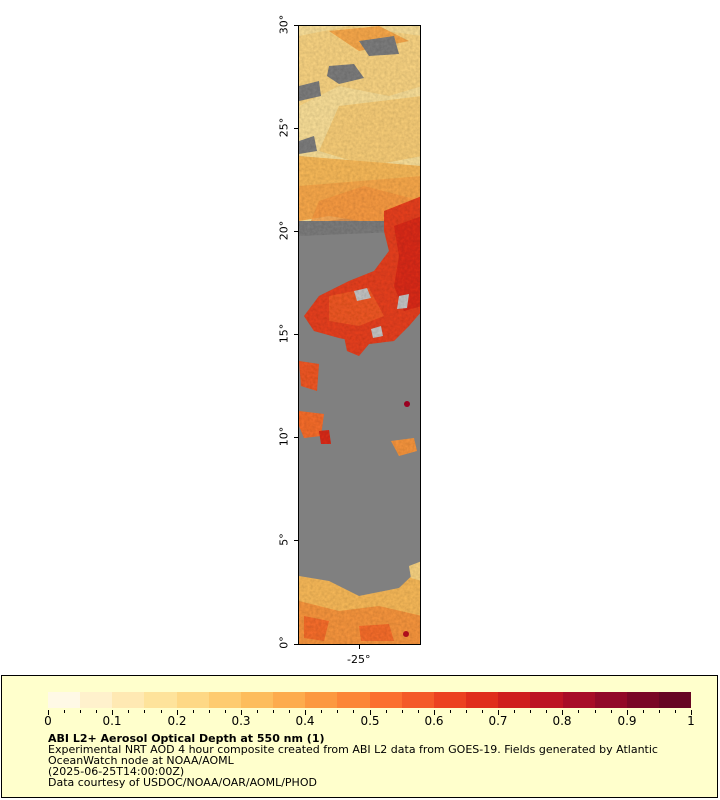 This screenshot has width=720, height=800. Describe the element at coordinates (284, 539) in the screenshot. I see `lat-label-5: 5°` at that location.